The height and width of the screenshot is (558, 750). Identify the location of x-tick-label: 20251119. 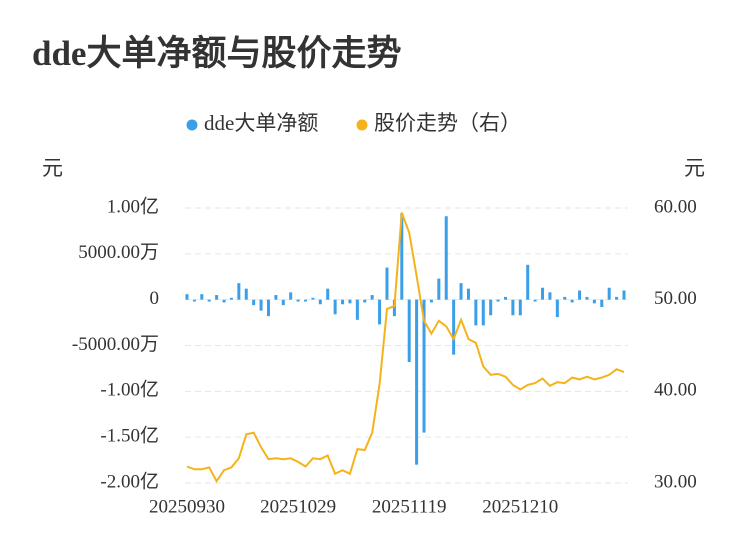
(409, 506).